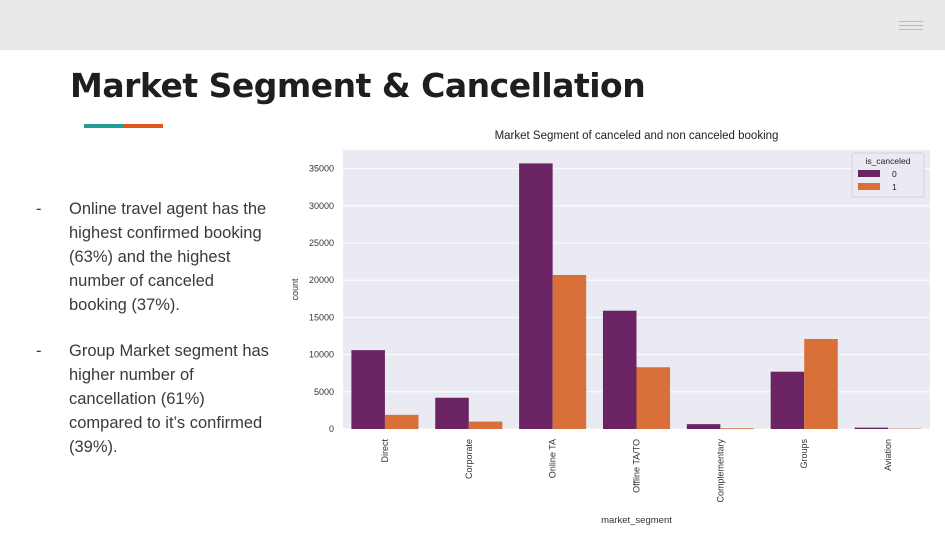 This screenshot has height=534, width=945. Describe the element at coordinates (143, 126) in the screenshot. I see `accent-orange` at that location.